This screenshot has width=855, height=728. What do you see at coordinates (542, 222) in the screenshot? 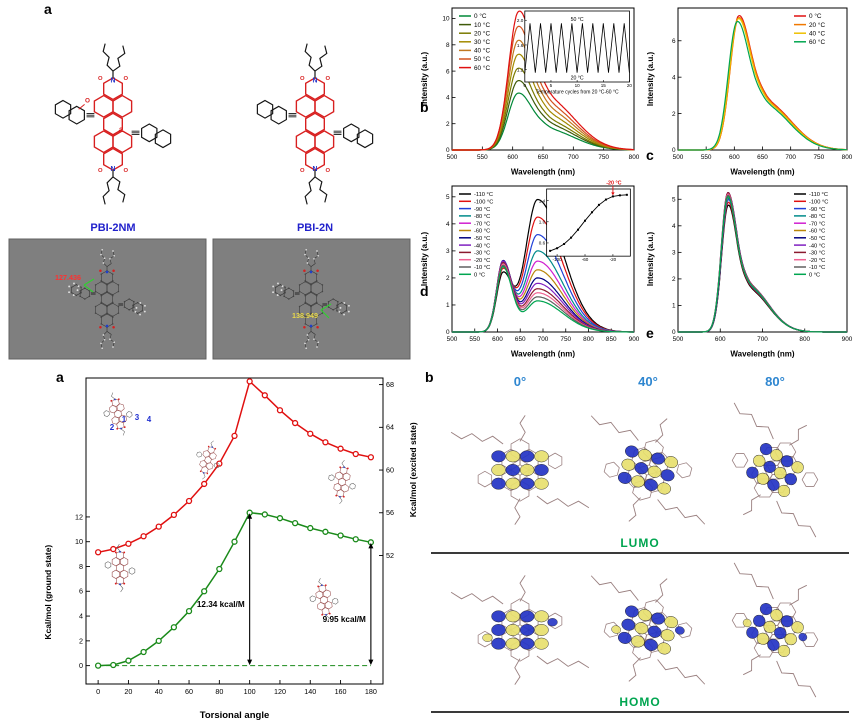
I see `svg-text: 1.0` at bounding box center [542, 222].